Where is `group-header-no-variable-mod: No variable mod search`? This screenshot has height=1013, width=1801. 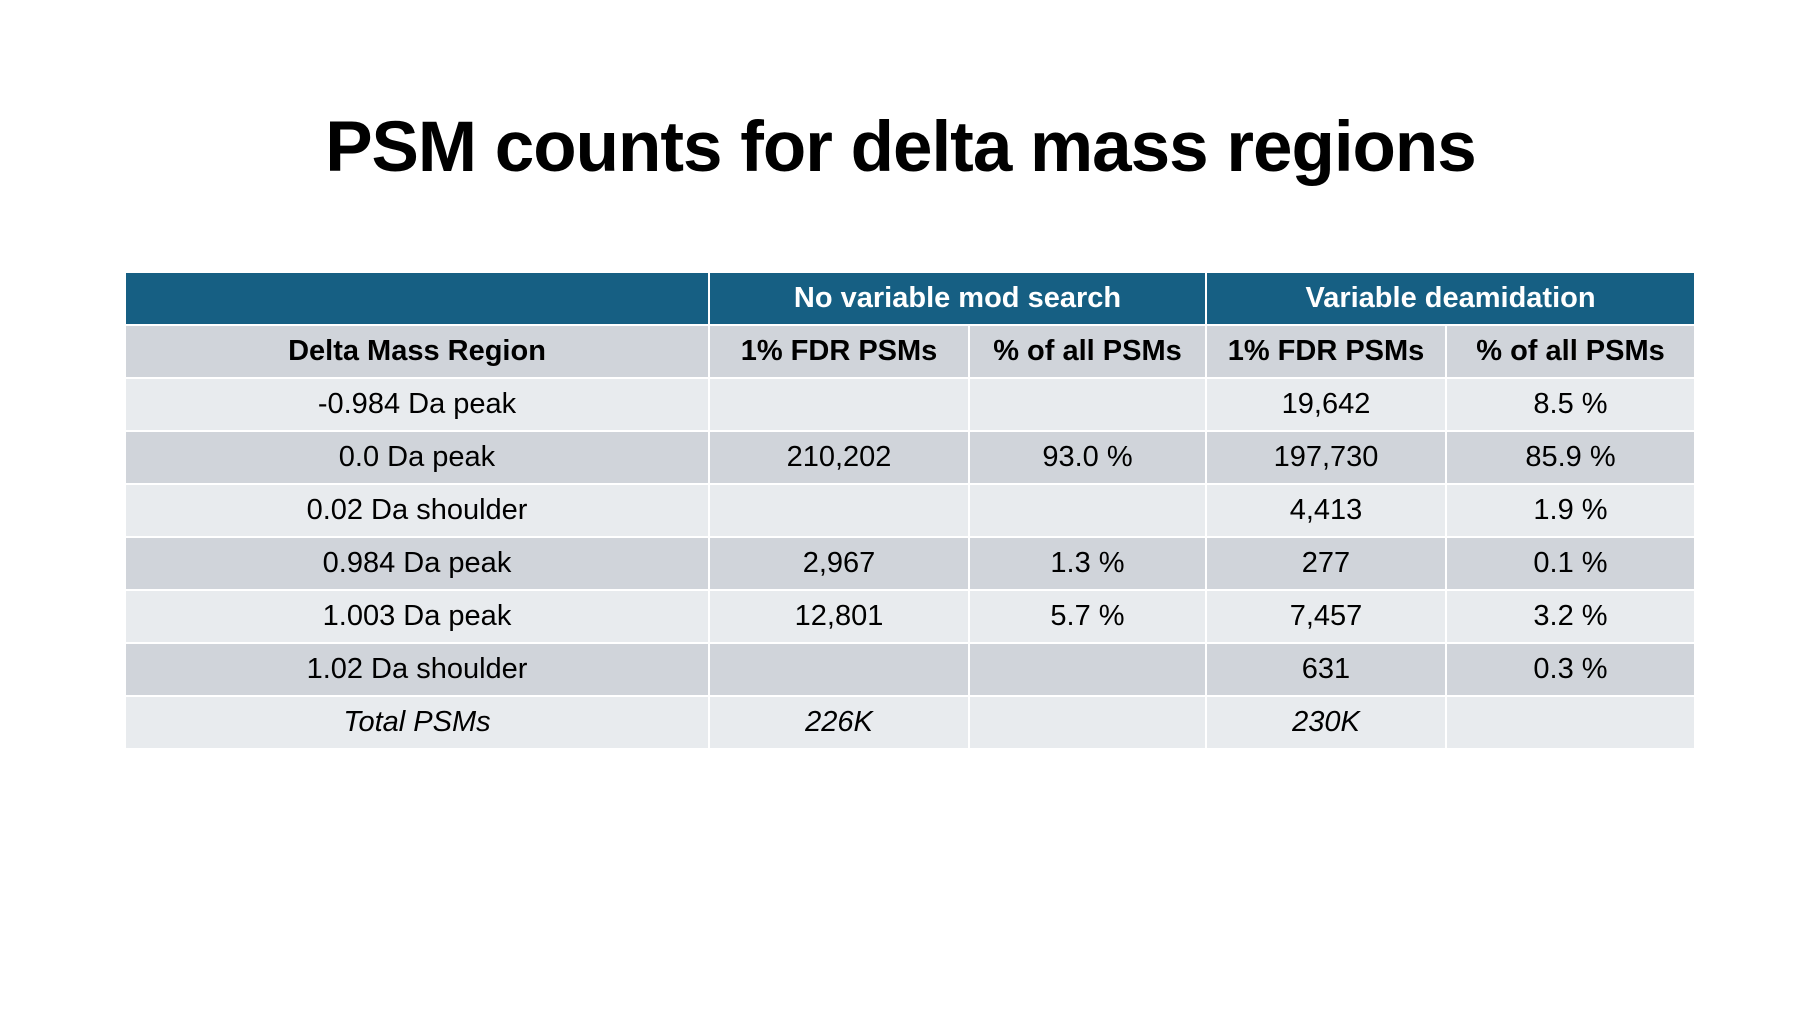 group-header-no-variable-mod: No variable mod search is located at coordinates (957, 298).